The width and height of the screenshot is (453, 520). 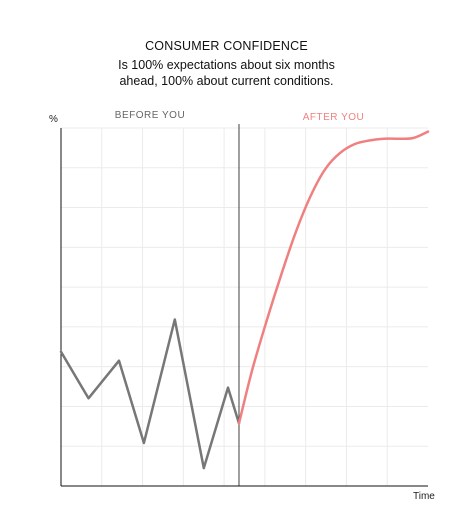 What do you see at coordinates (226, 81) in the screenshot?
I see `chart-subtitle-line-2: ahead, 100% about current conditions.` at bounding box center [226, 81].